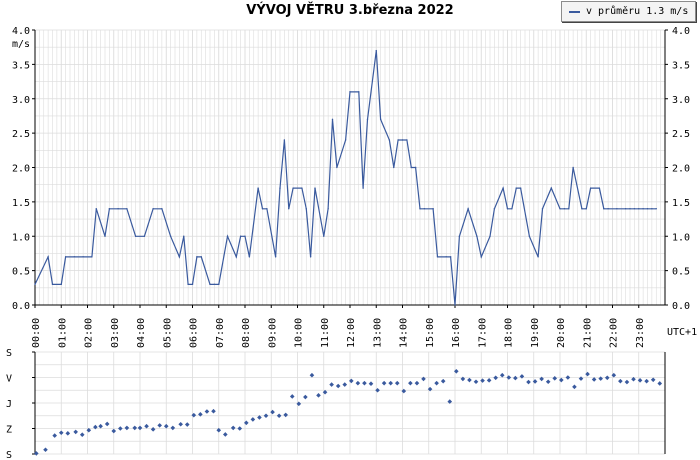 The width and height of the screenshot is (700, 460). What do you see at coordinates (36, 333) in the screenshot?
I see `x-tick-label: 00:00` at bounding box center [36, 333].